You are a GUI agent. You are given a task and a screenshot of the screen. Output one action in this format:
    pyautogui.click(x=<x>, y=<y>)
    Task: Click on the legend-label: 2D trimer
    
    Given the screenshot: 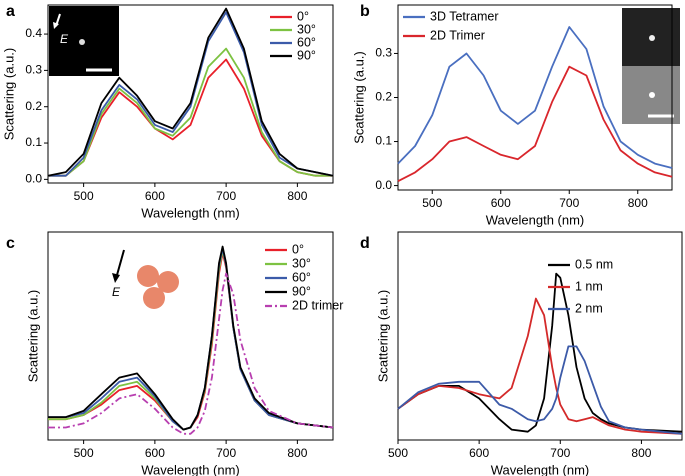 What is the action you would take?
    pyautogui.click(x=317, y=305)
    